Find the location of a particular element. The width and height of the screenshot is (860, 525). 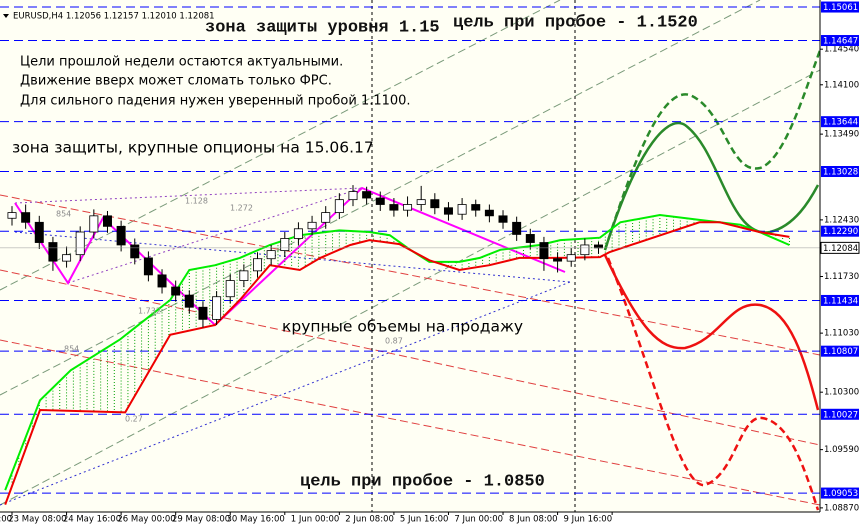

level-label: 1.13028 is located at coordinates (840, 173).